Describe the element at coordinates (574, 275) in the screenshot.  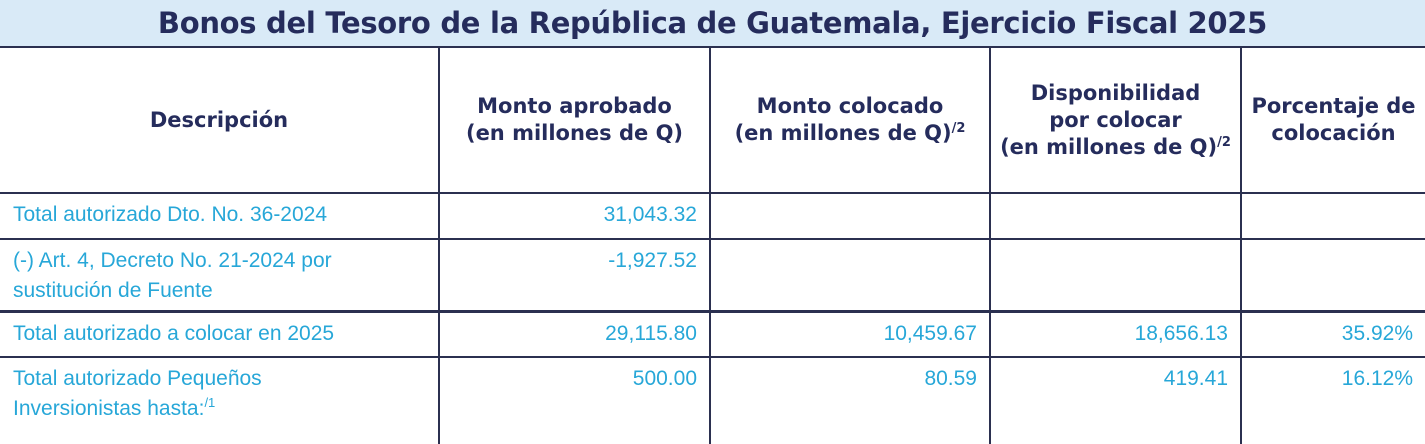
I see `cell-monto-aprobado: -1,927.52` at that location.